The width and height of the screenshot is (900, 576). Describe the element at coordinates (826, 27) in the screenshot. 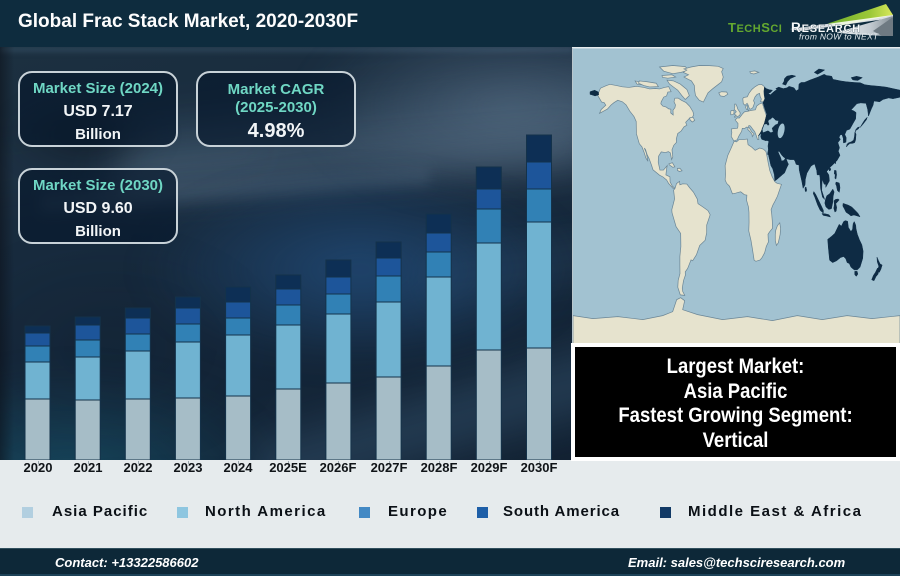

I see `svg-text: RESEARCH` at that location.